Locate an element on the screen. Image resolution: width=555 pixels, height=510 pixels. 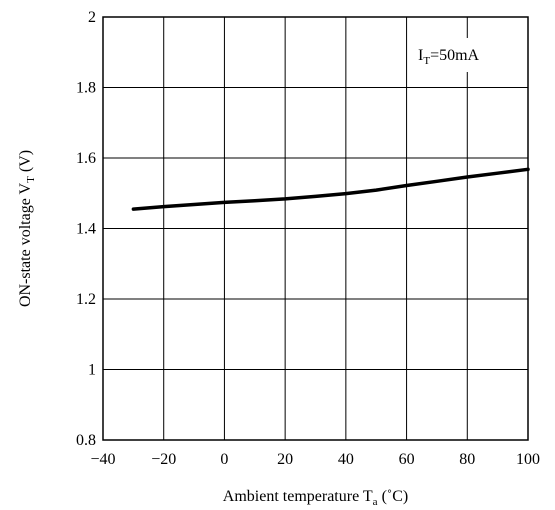
x-tick-label: 0 is located at coordinates (224, 459).